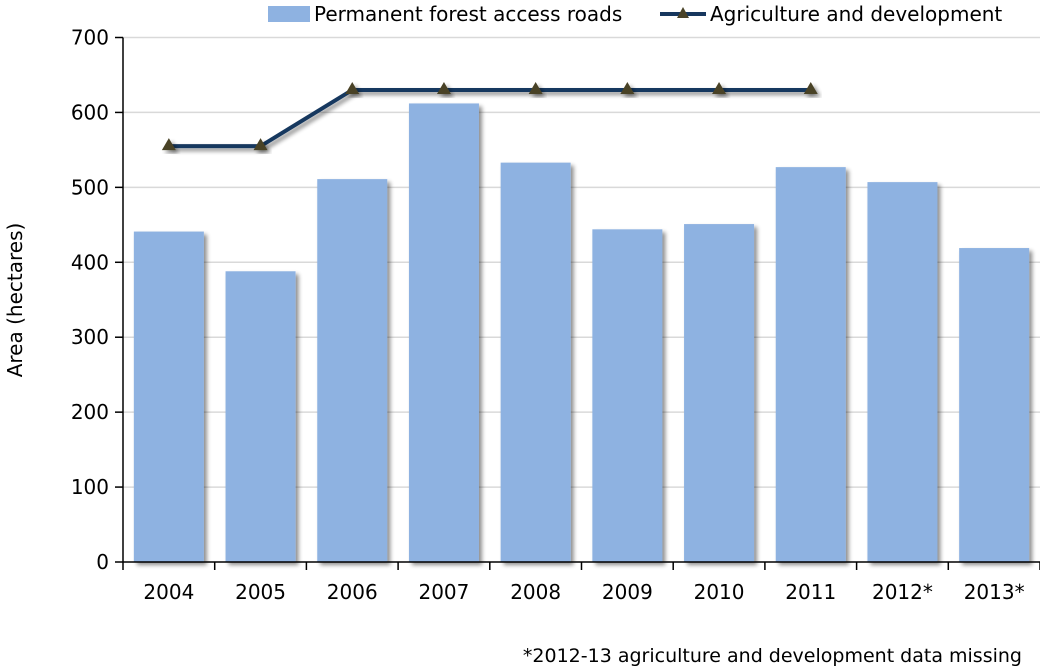  I want to click on y-tick-label: 300, so click(90, 337).